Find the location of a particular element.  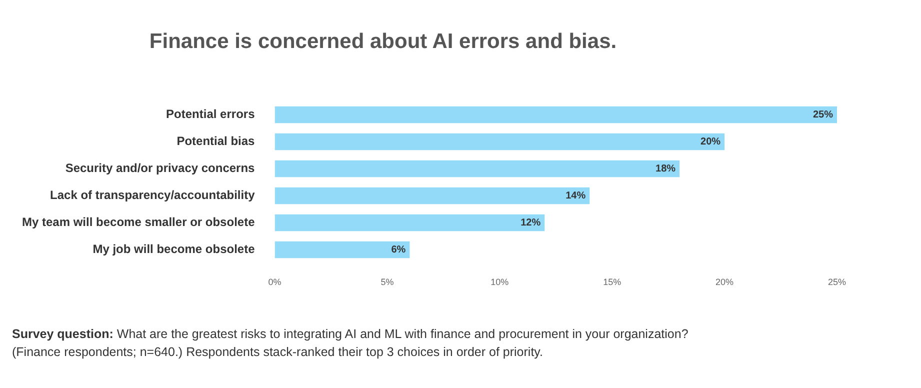

y-tick-label: Potential bias is located at coordinates (216, 141).